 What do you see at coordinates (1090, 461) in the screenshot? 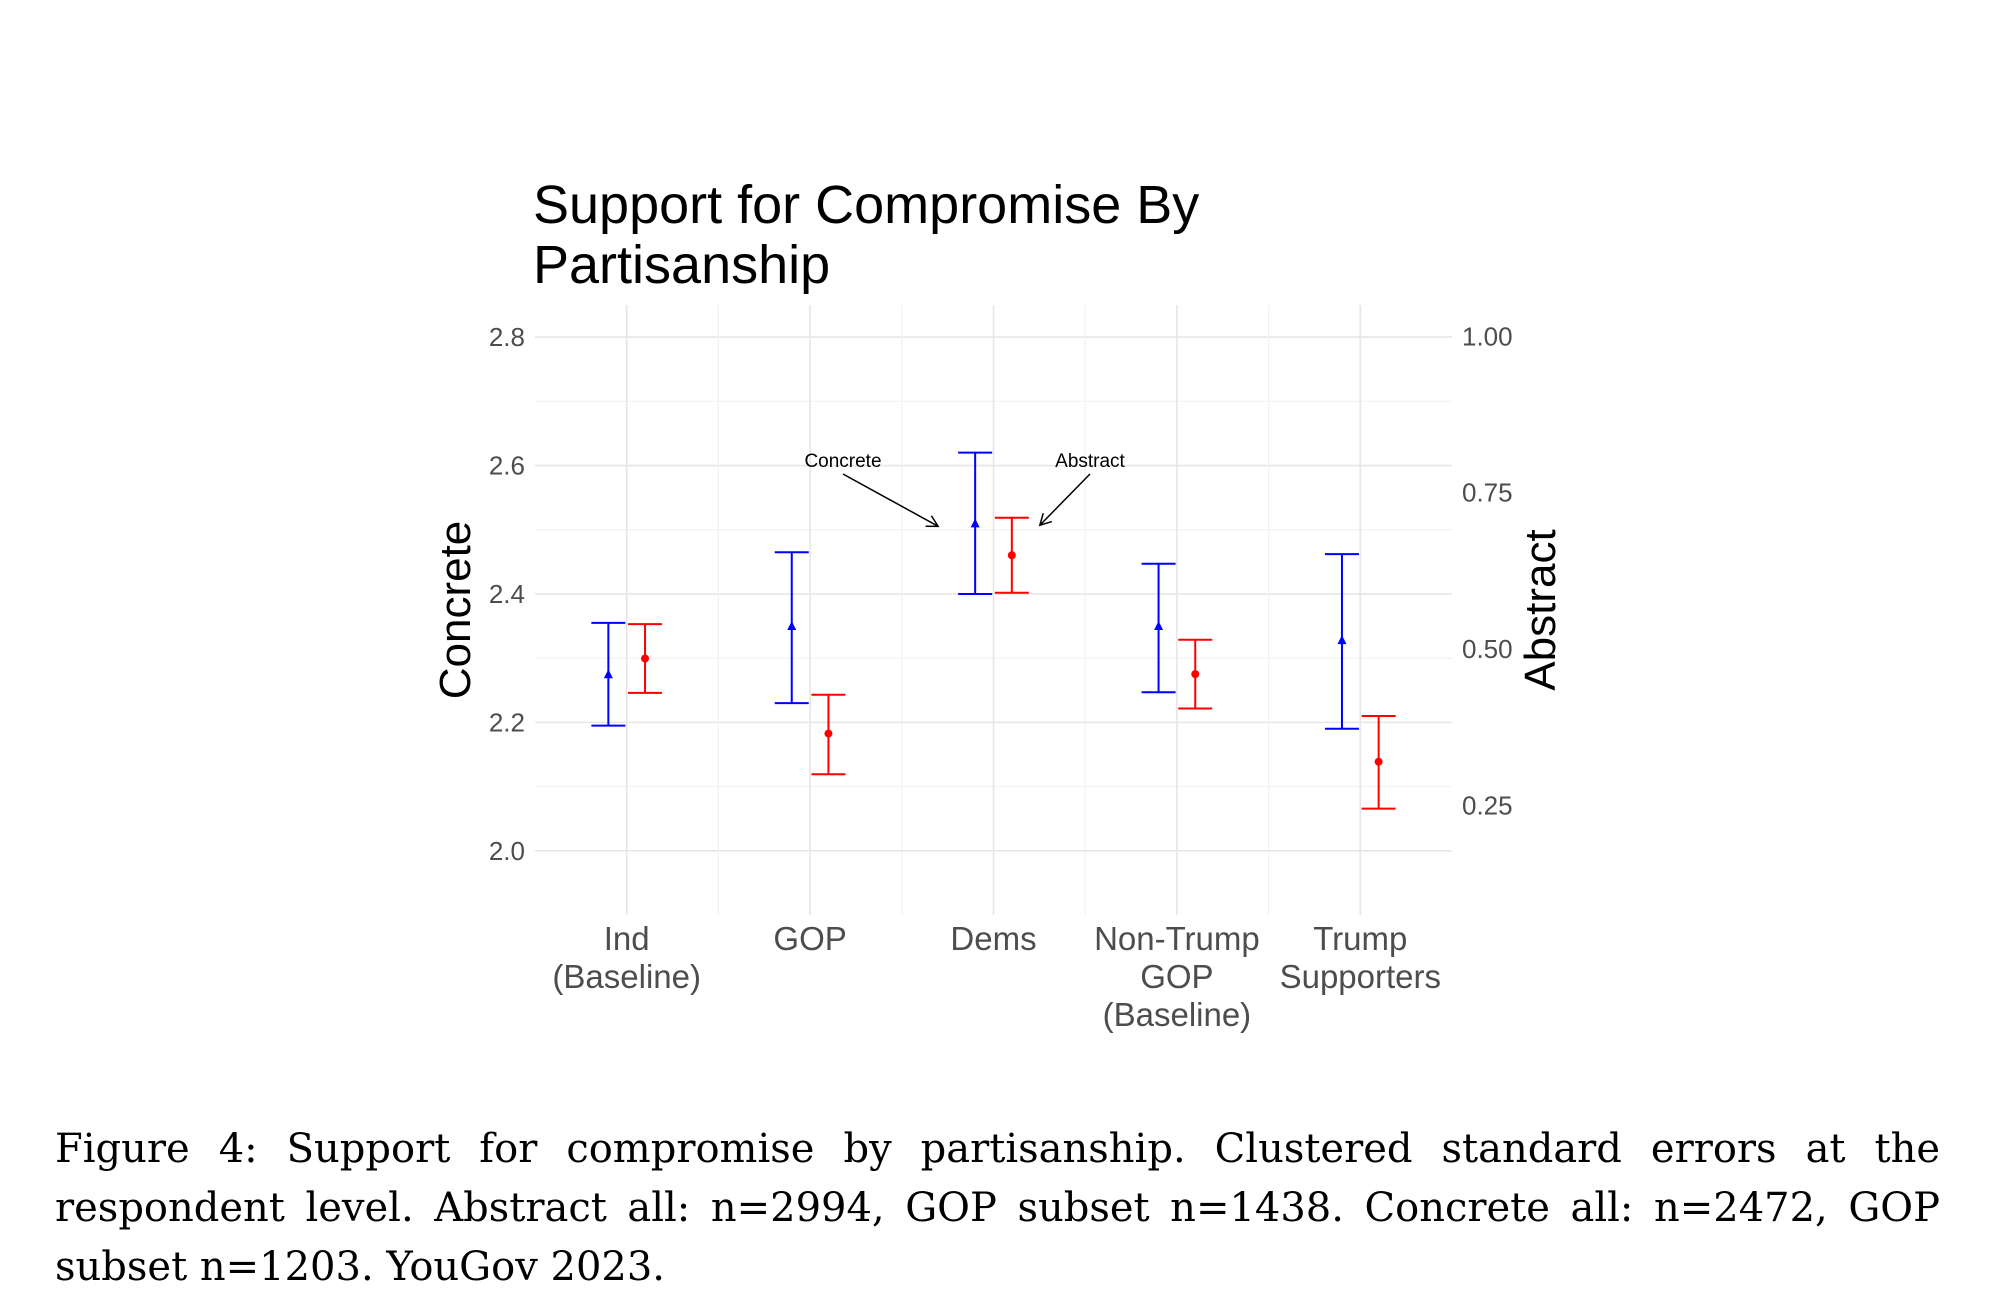
I see `annotation-abstract-label: Abstract` at bounding box center [1090, 461].